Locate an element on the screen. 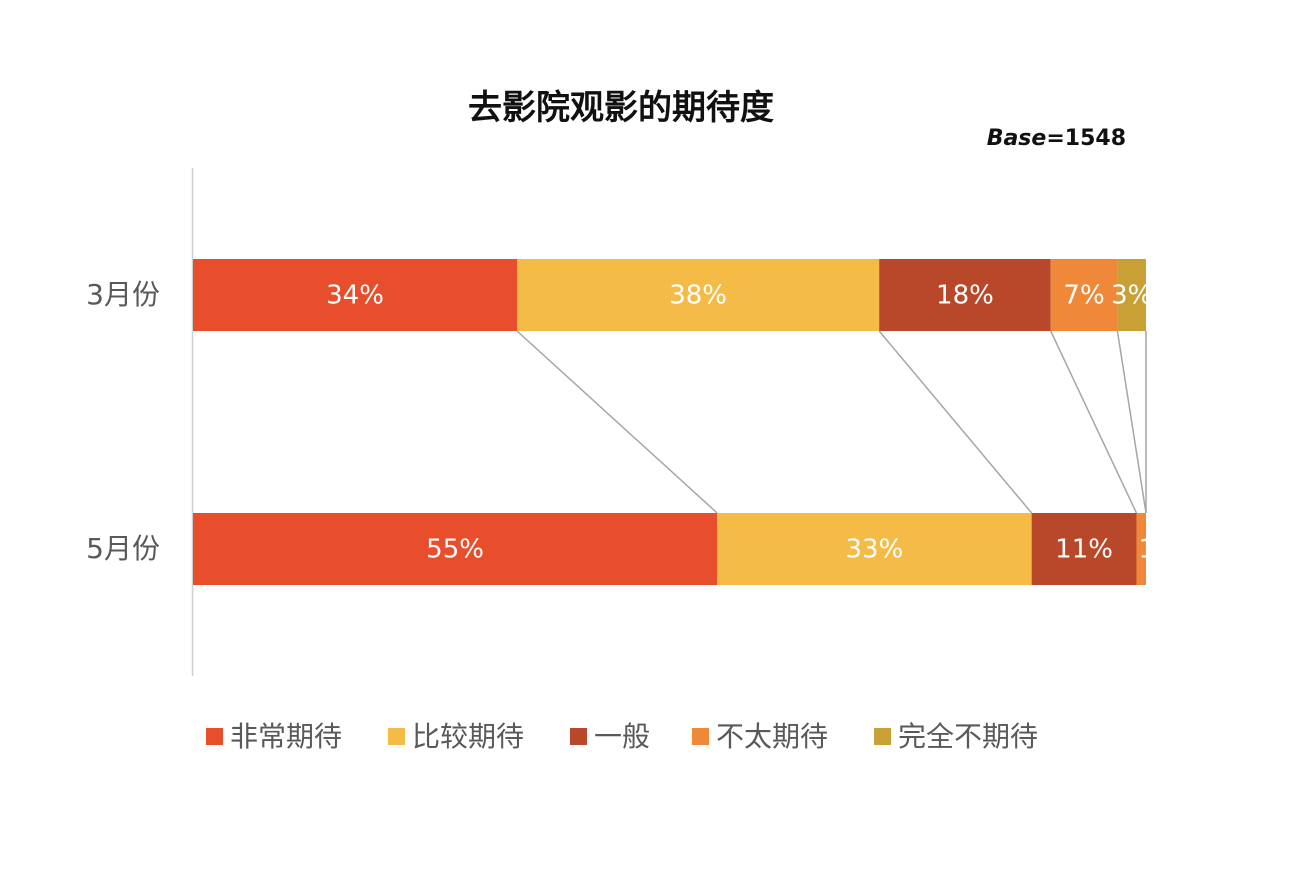 The width and height of the screenshot is (1294, 876). chart-title: 去影院观影的期待度 is located at coordinates (621, 108).